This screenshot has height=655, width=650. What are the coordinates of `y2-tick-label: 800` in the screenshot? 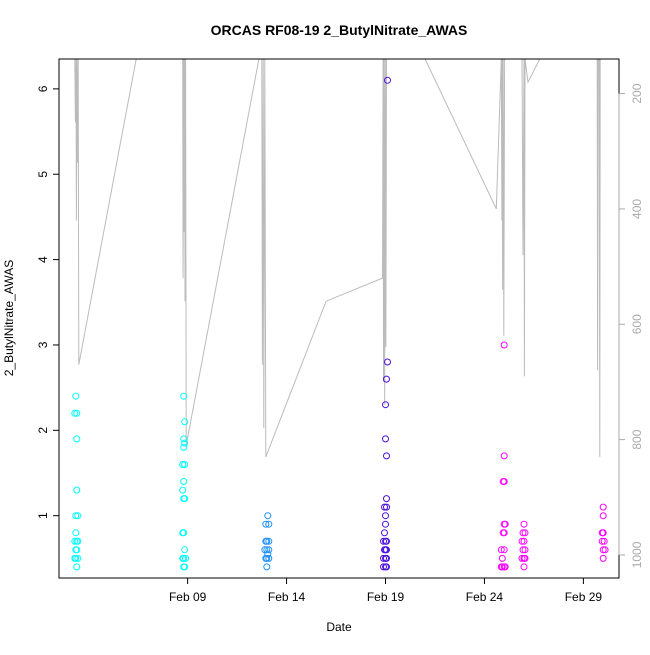 It's located at (637, 439).